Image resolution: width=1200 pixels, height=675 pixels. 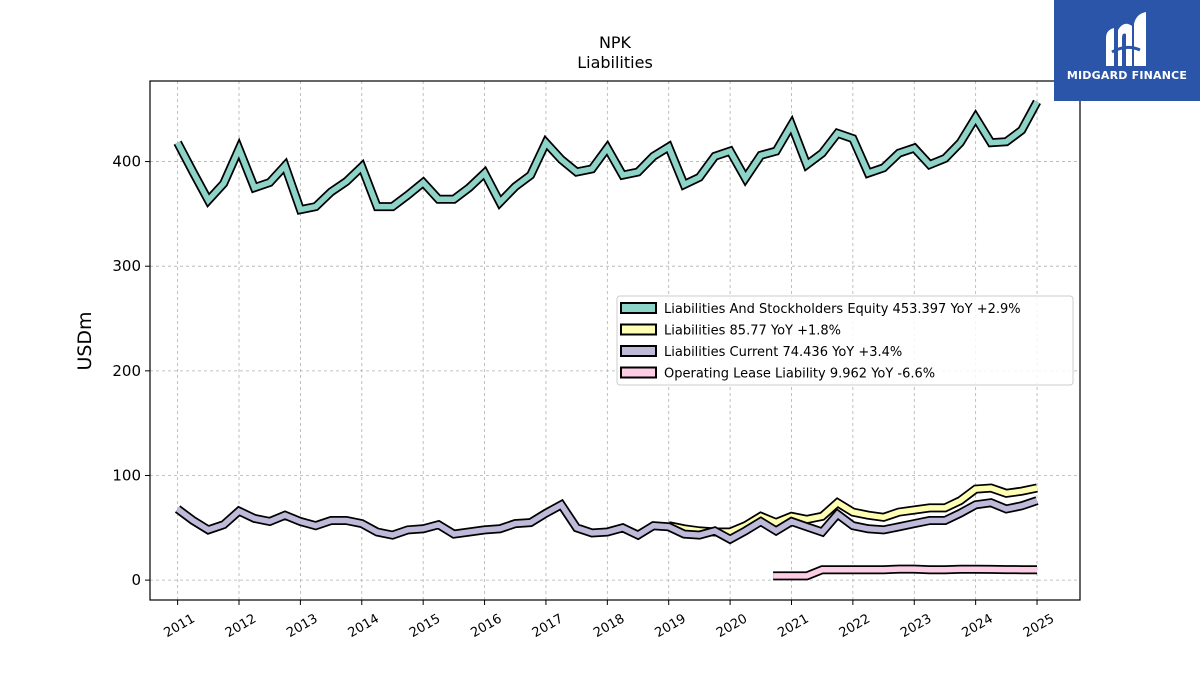 I want to click on brand-logo: MIDGARD FINANCE, so click(x=1127, y=50).